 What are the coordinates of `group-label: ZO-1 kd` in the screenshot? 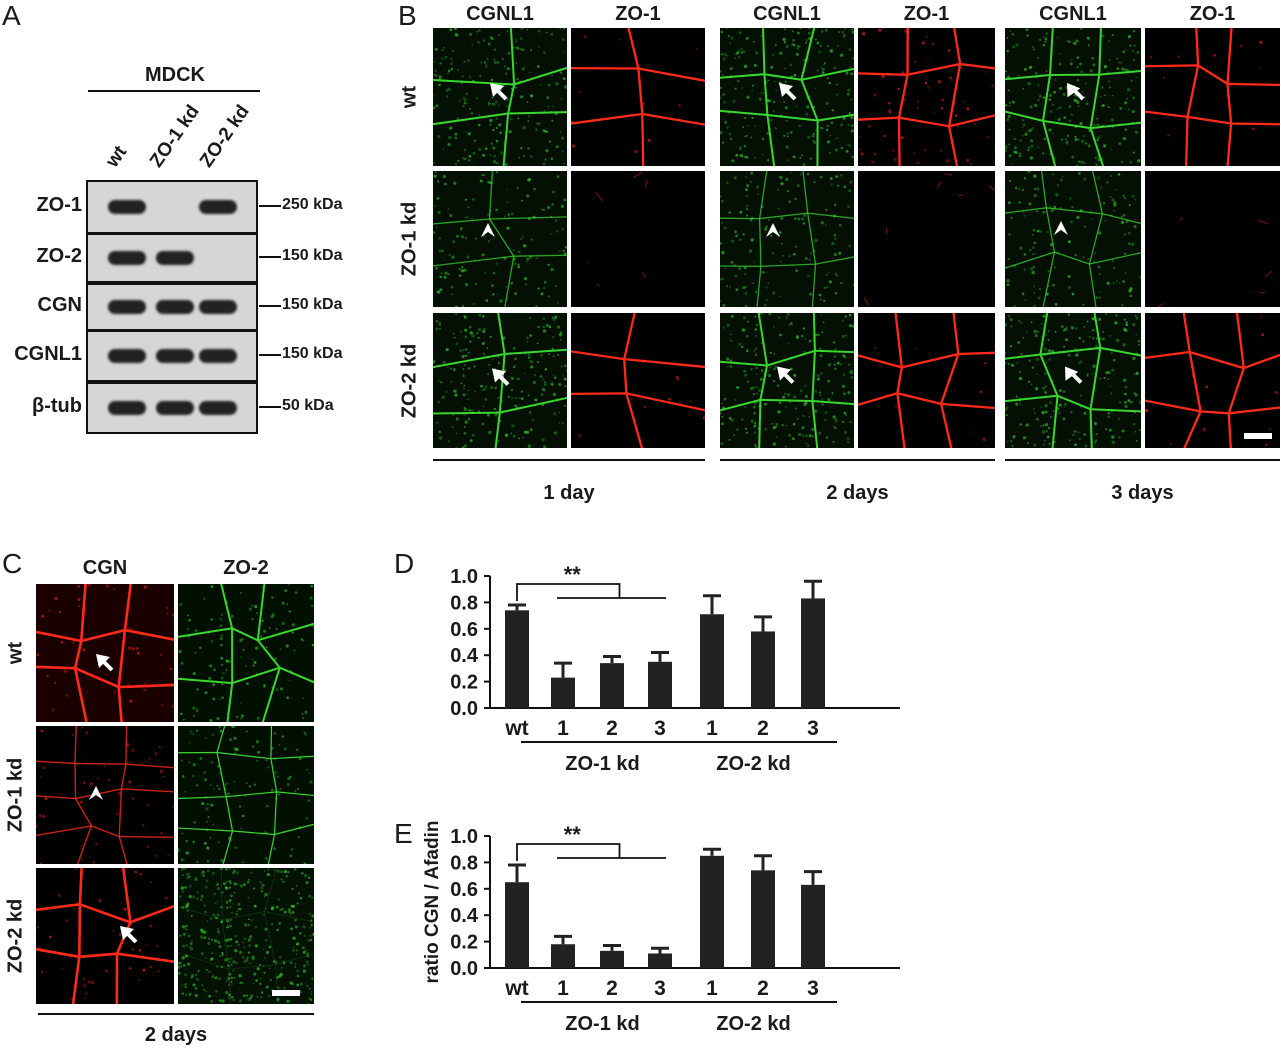 It's located at (602, 1024).